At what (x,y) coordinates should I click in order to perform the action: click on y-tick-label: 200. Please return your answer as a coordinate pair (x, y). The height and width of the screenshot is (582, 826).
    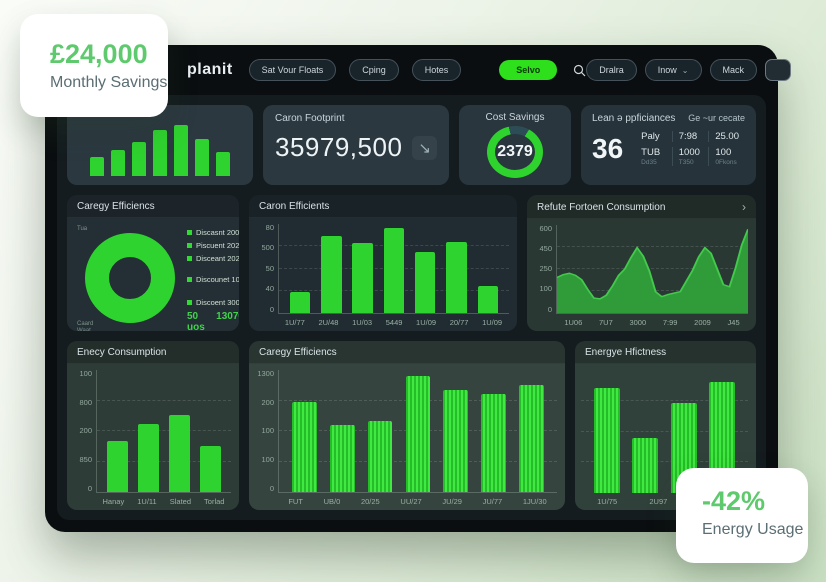
    Looking at the image, I should click on (85, 431).